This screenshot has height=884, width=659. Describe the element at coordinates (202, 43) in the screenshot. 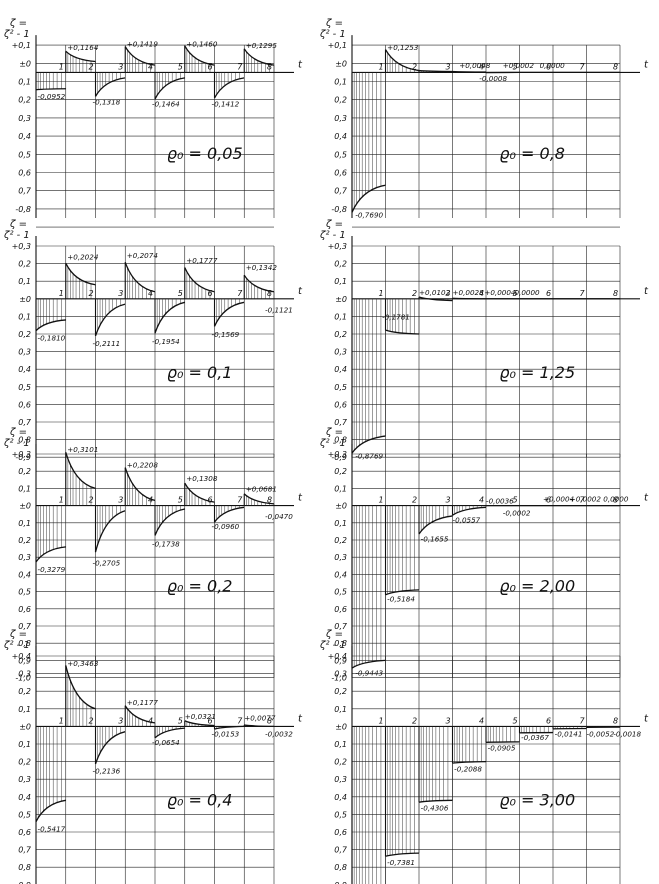

I see `data-label: +0,1460` at that location.